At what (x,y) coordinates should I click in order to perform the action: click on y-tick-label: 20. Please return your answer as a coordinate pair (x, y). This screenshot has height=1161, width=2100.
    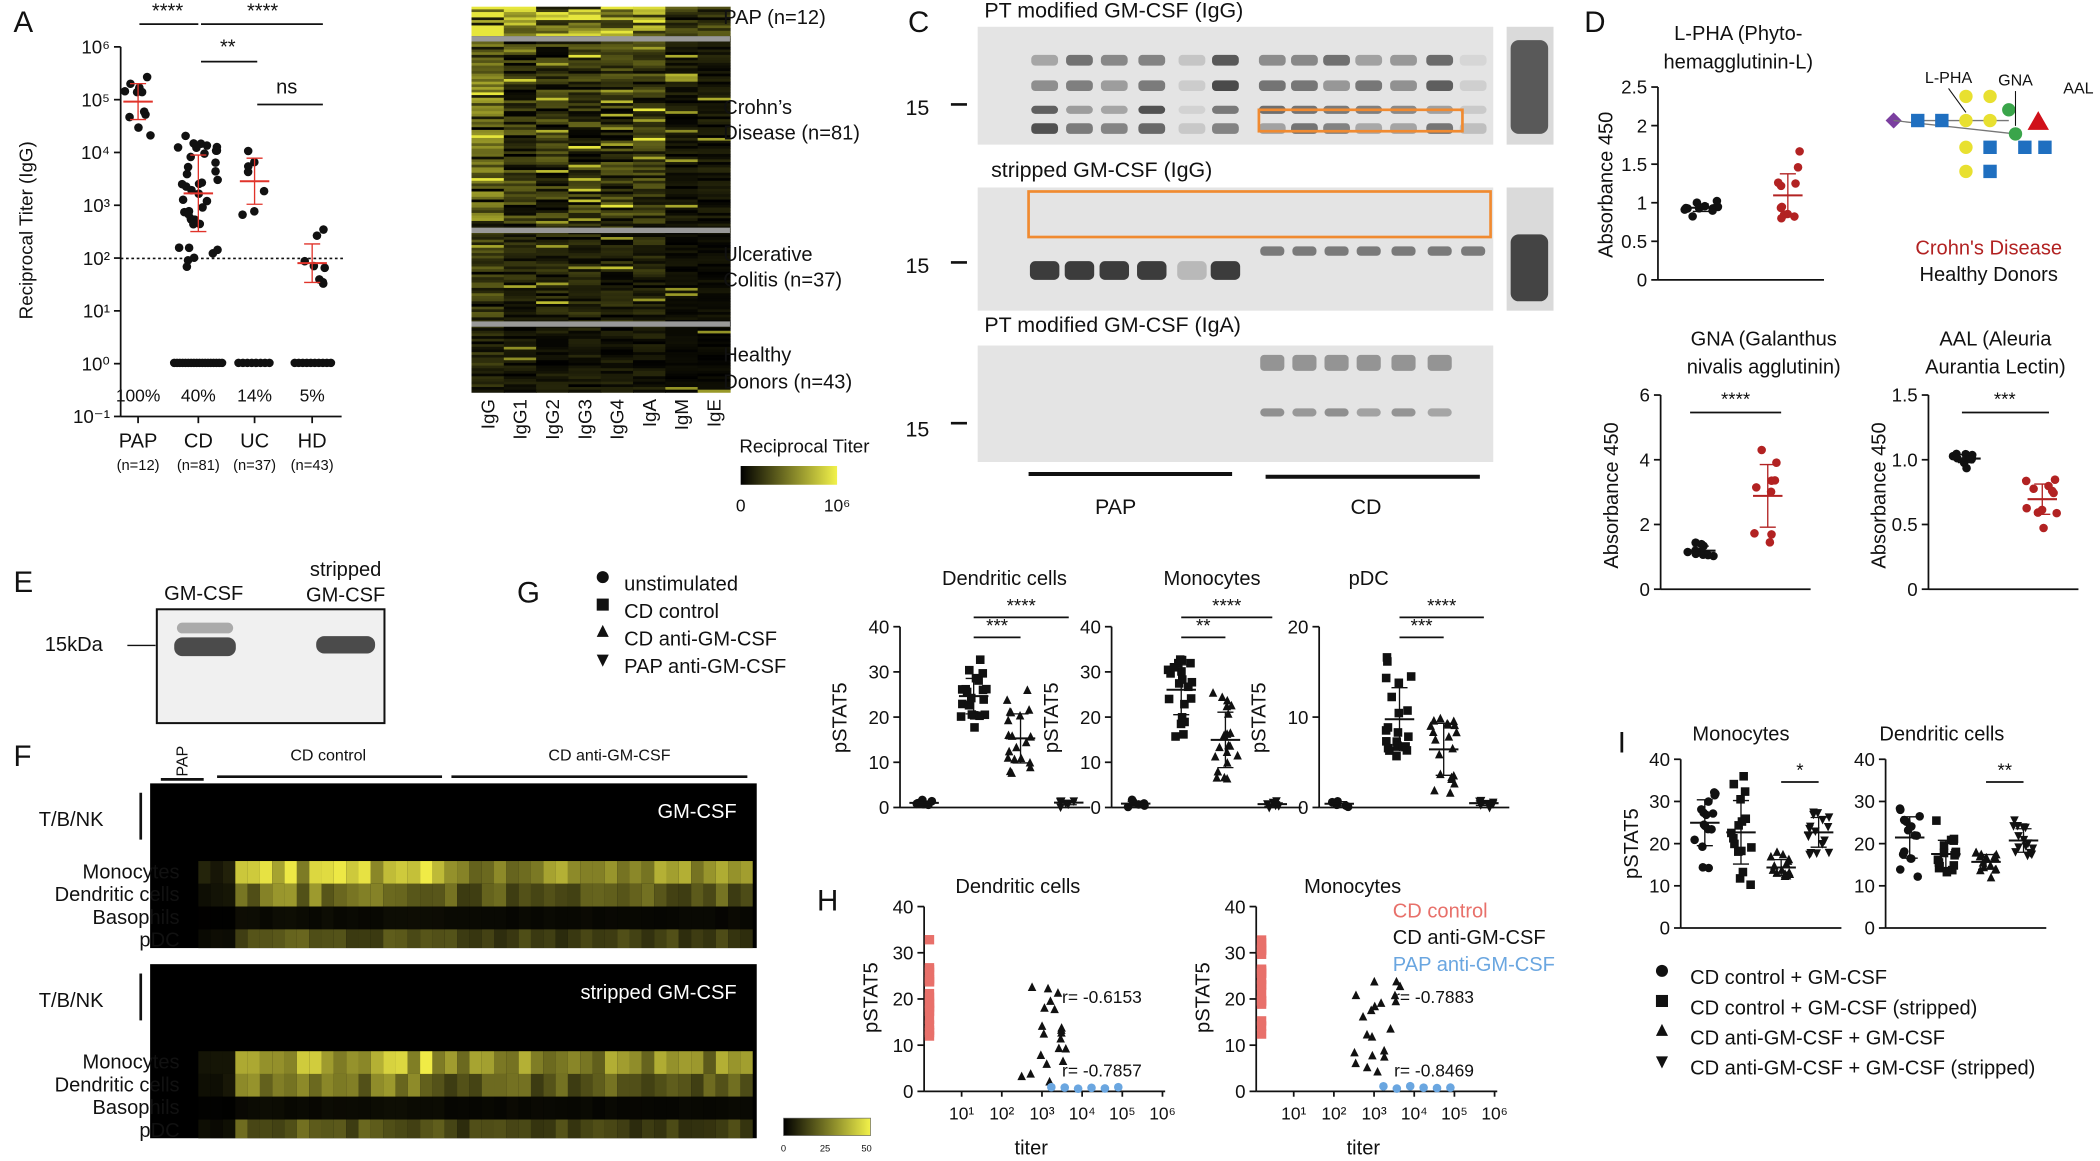
    Looking at the image, I should click on (903, 999).